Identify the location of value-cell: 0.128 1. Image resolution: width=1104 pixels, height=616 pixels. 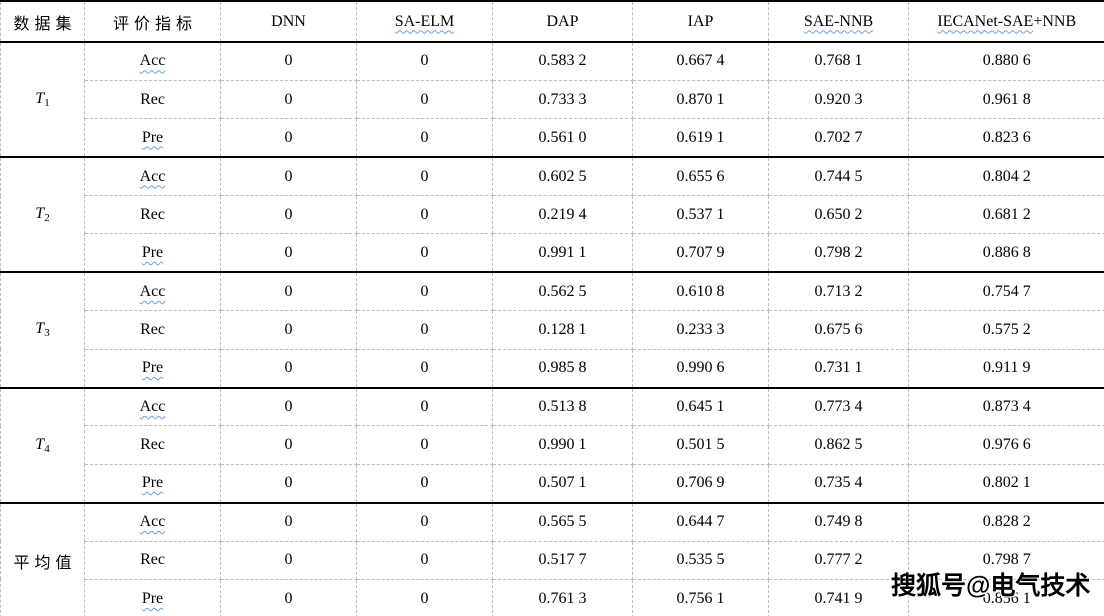
(562, 330).